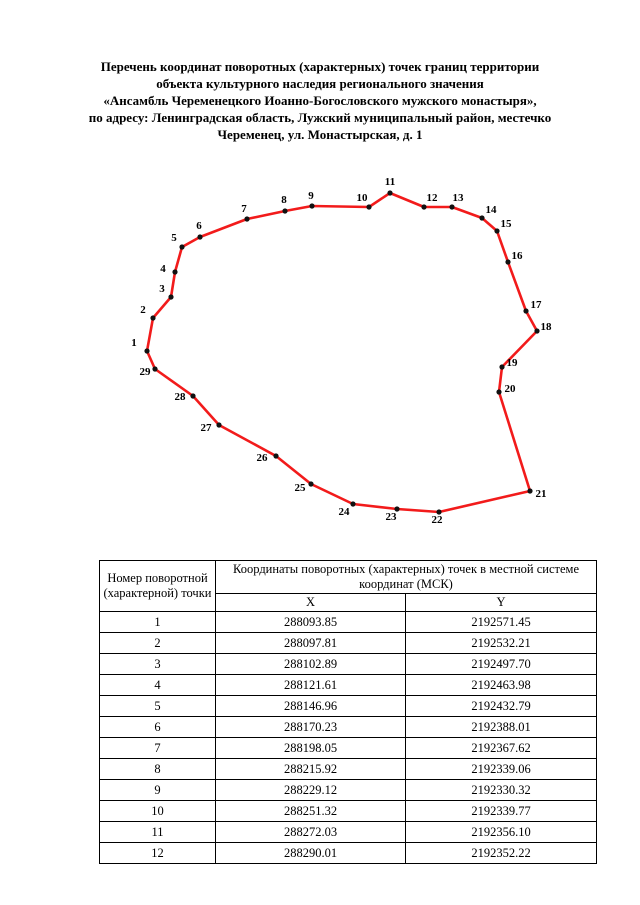  What do you see at coordinates (310, 622) in the screenshot?
I see `x-coordinate-cell: 288093.85` at bounding box center [310, 622].